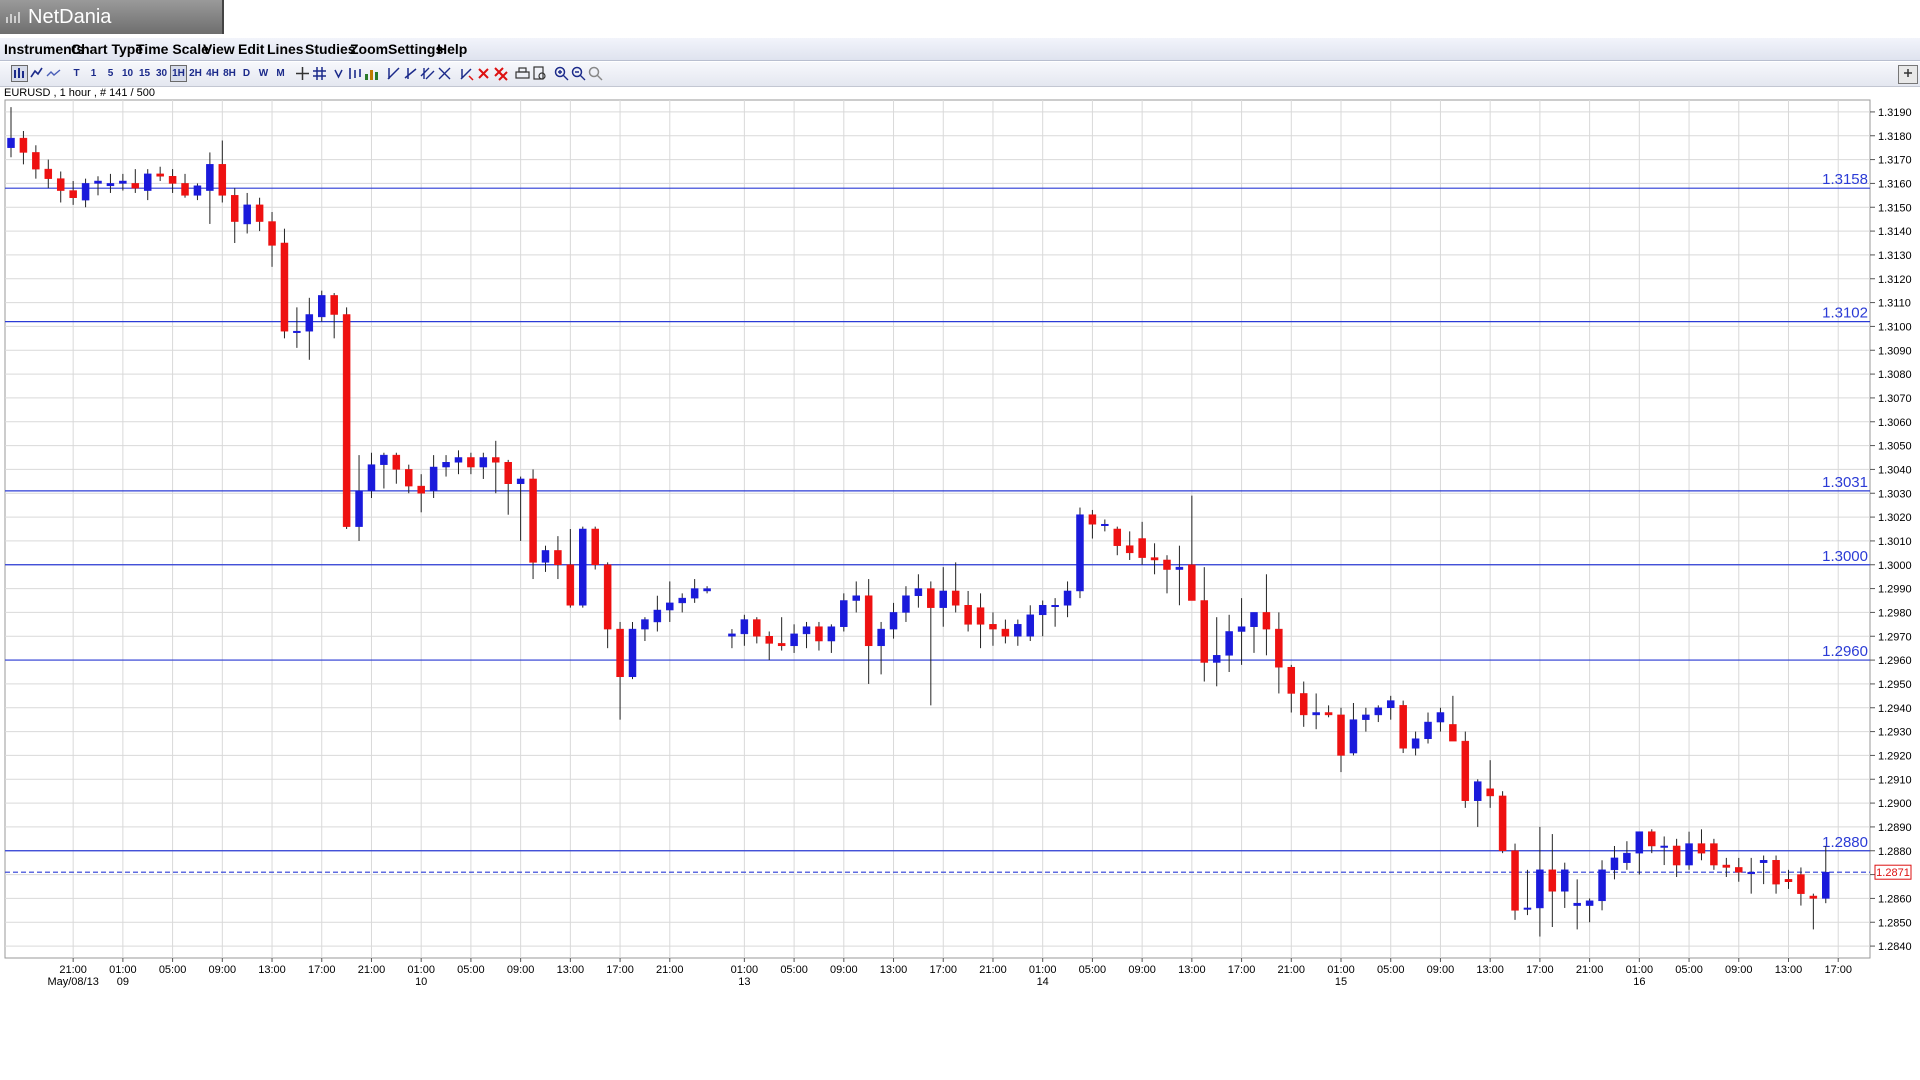 The width and height of the screenshot is (1920, 1080). Describe the element at coordinates (1908, 74) in the screenshot. I see `panel-toggle-button` at that location.